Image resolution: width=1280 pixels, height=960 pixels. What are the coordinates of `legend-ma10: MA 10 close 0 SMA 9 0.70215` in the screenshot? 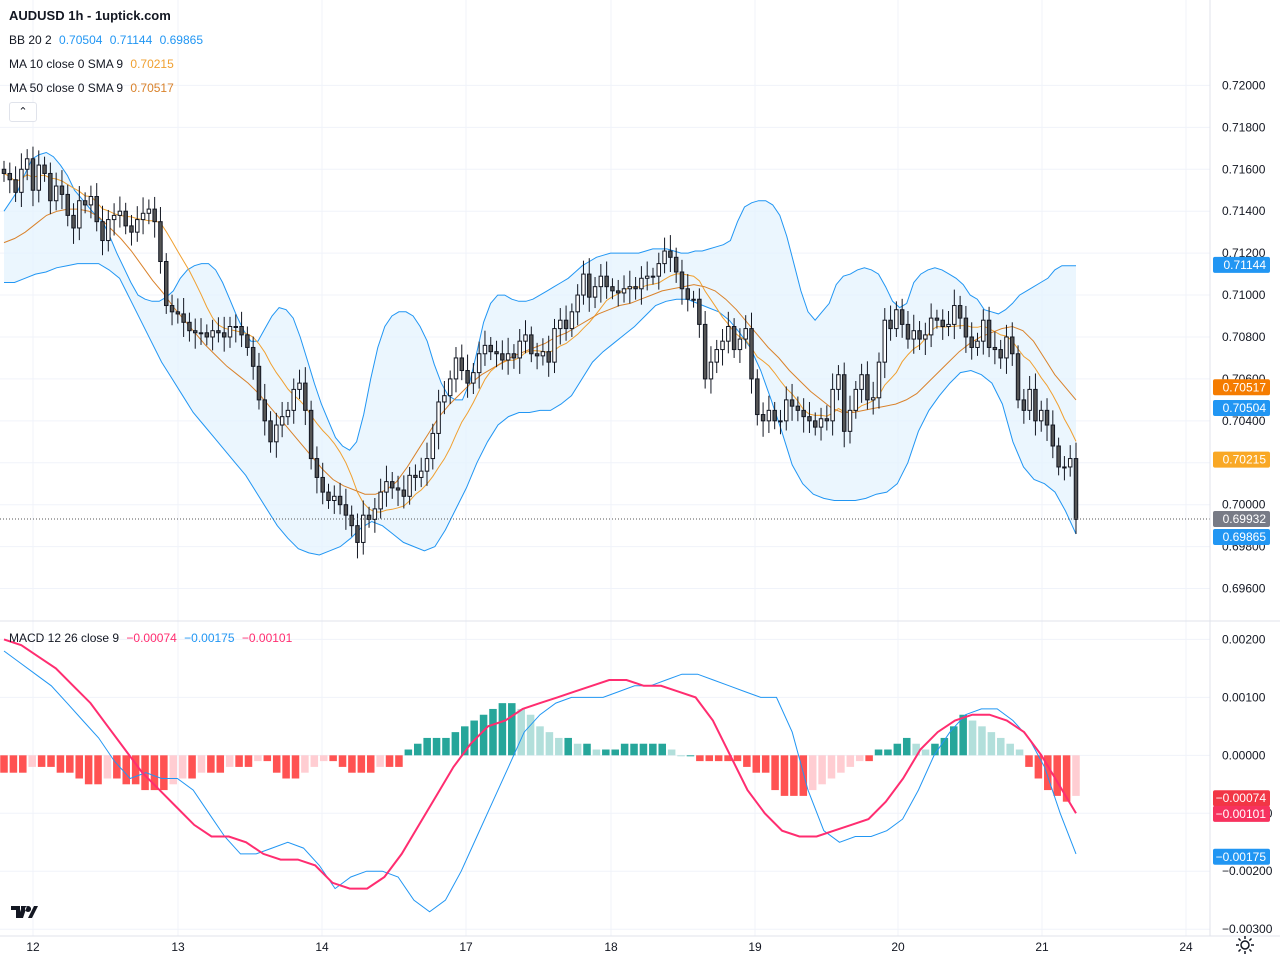 It's located at (93, 64).